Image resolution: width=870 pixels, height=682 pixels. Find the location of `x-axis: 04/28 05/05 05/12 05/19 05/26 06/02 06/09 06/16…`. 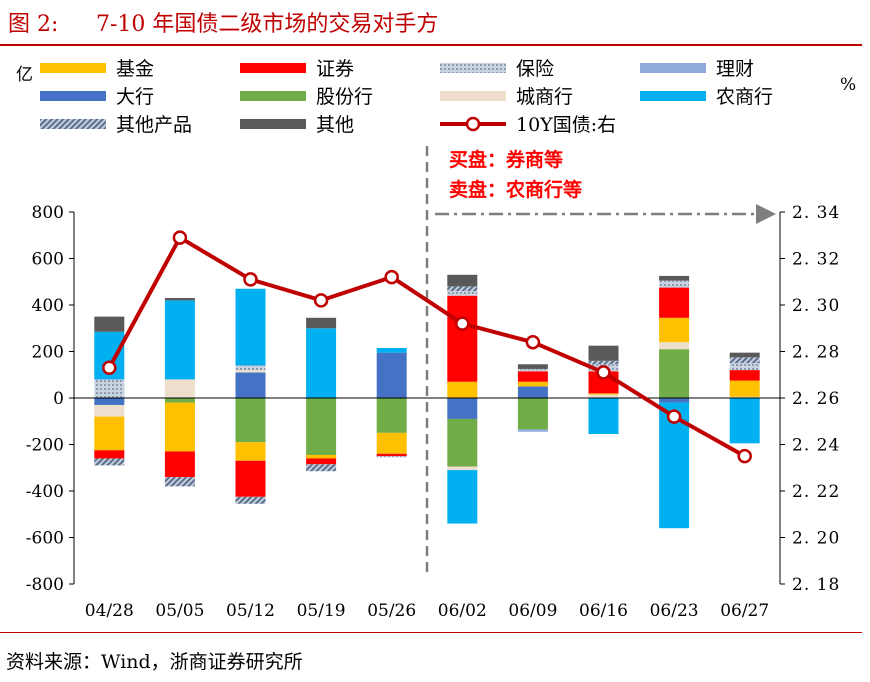

x-axis: 04/28 05/05 05/12 05/19 05/26 06/02 06/09 06/16… is located at coordinates (427, 611).